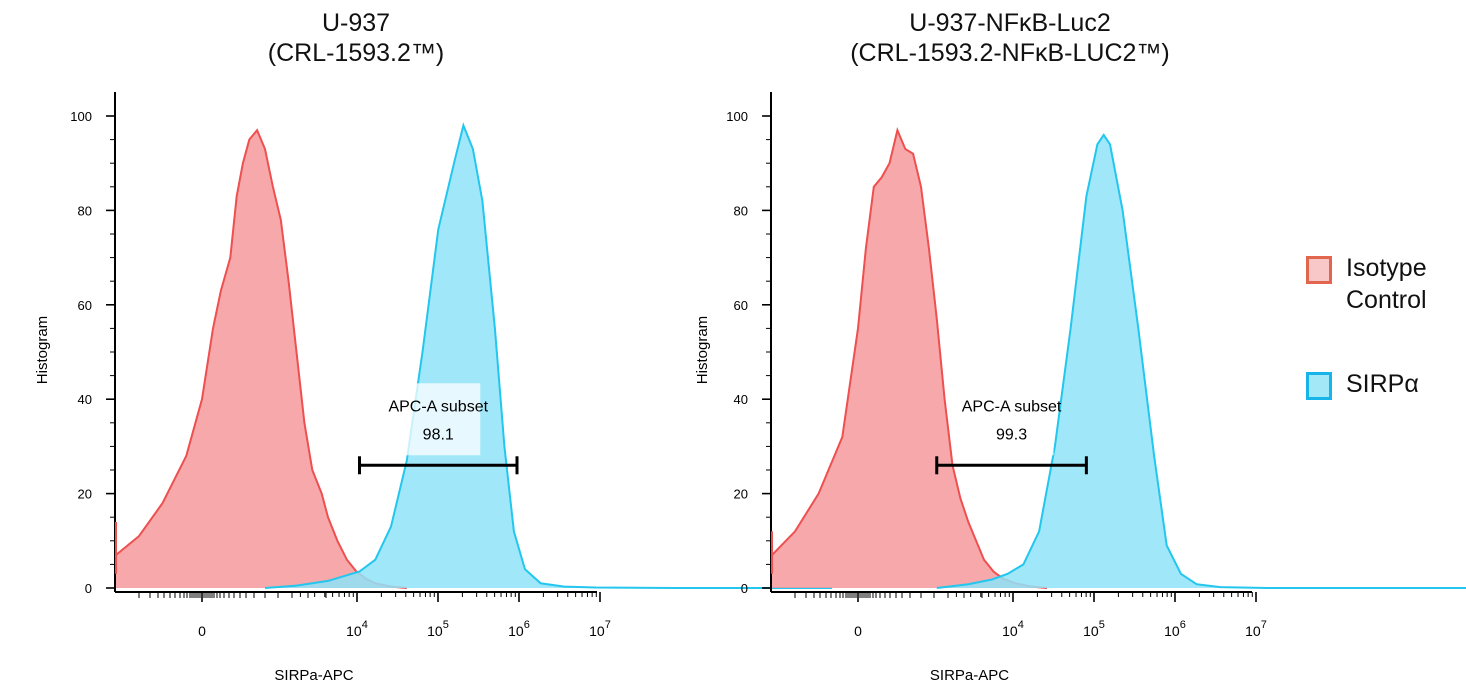 The image size is (1466, 688). I want to click on panel-2-title-line2: (CRL-1593.2-NFκB-LUC2™), so click(1010, 53).